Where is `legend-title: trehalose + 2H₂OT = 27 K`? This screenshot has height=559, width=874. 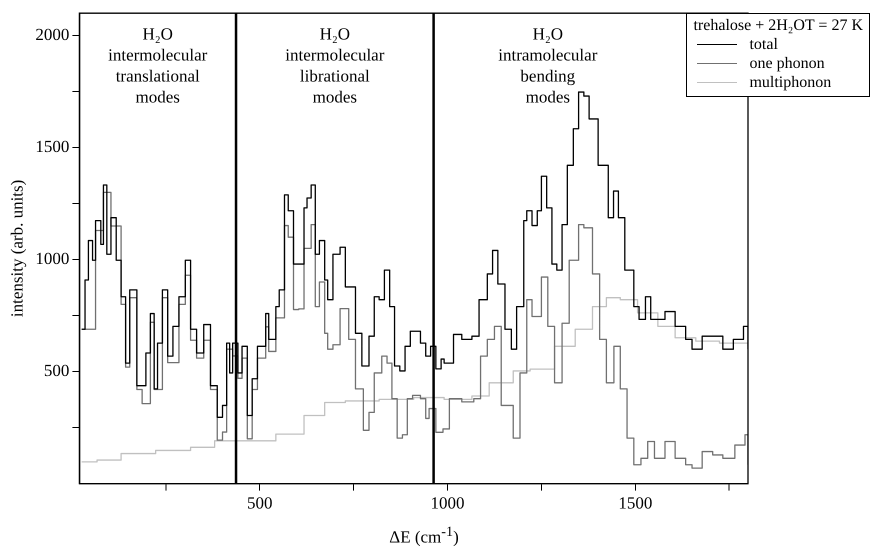 legend-title: trehalose + 2H₂OT = 27 K is located at coordinates (778, 25).